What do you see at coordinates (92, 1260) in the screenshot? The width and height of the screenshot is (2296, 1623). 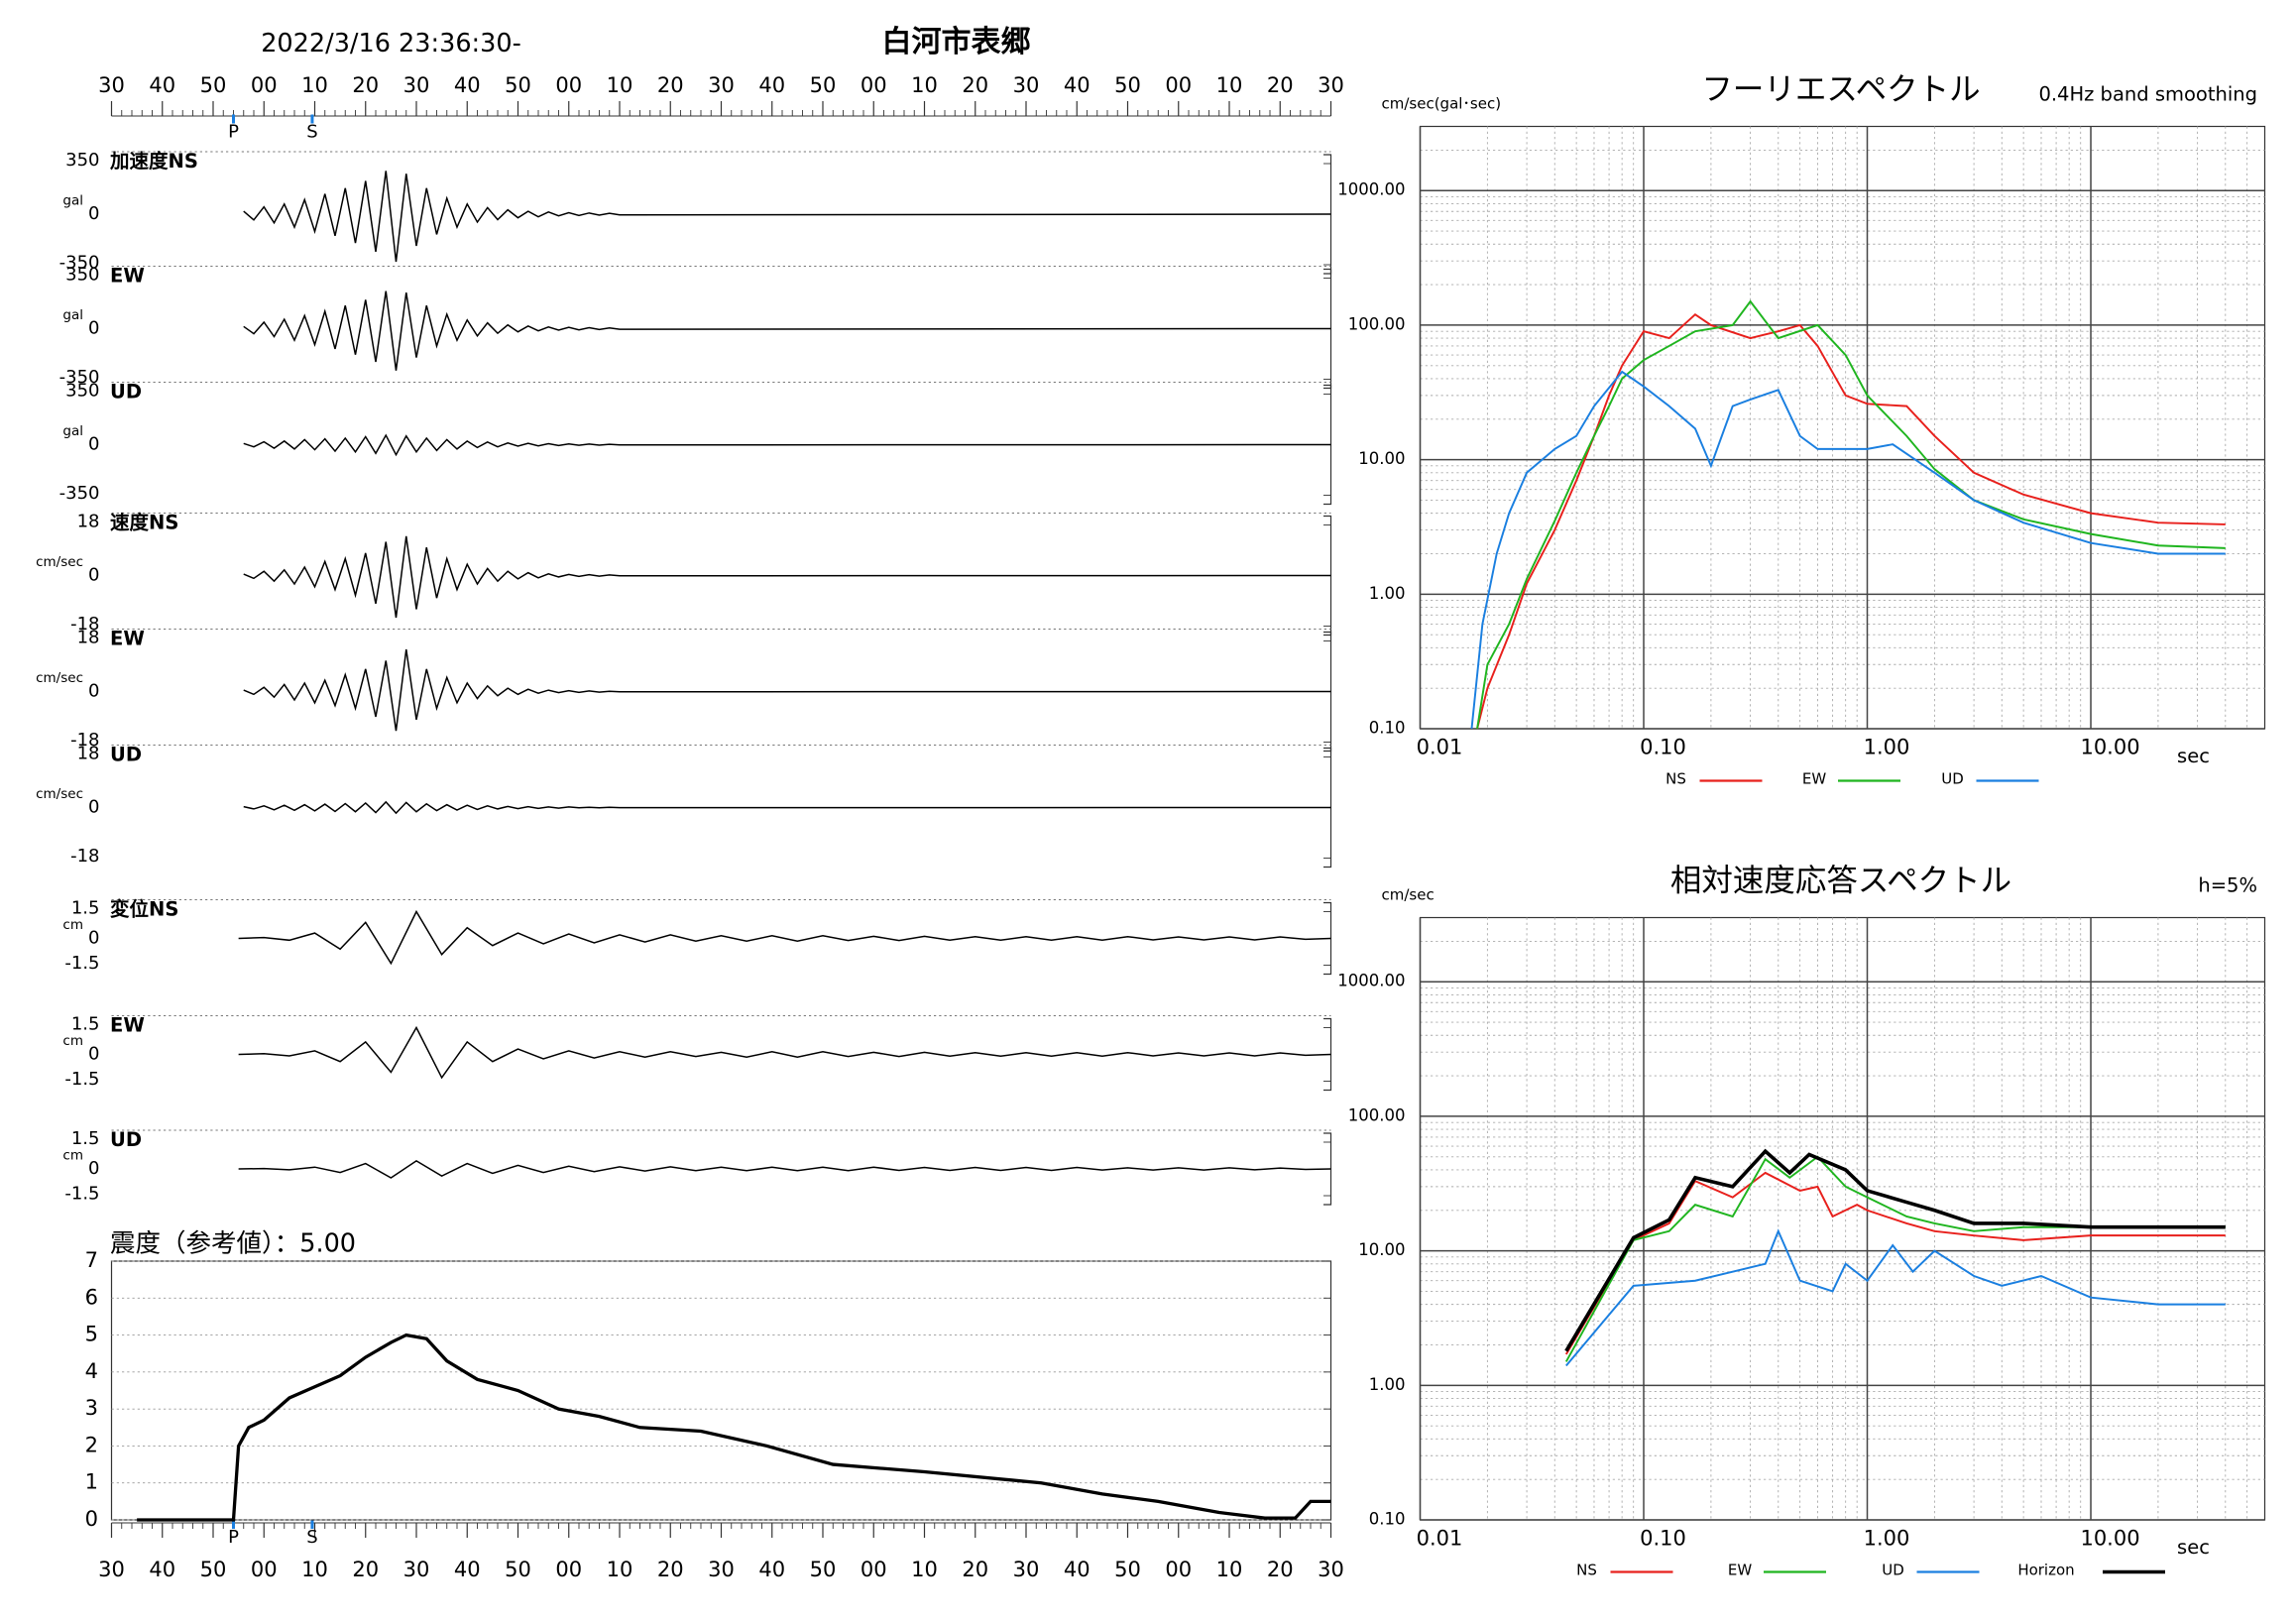 I see `y-tick-label: 7` at bounding box center [92, 1260].